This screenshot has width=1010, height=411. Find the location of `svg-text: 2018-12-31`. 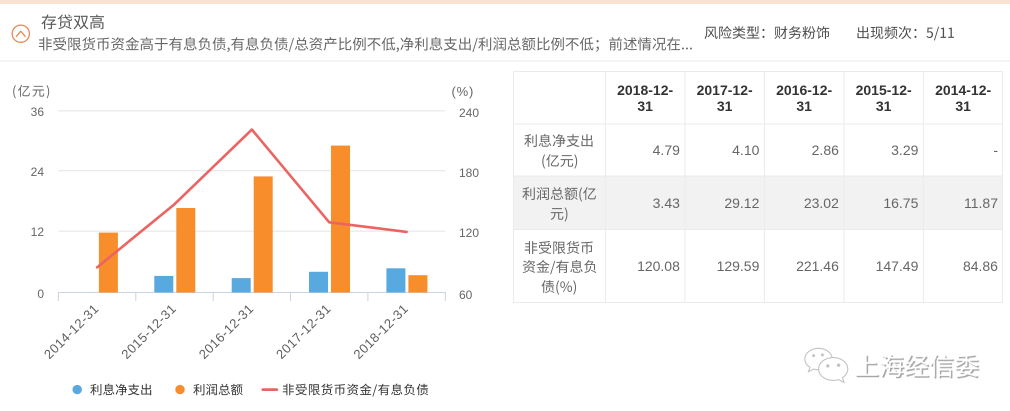

svg-text: 2018-12-31 is located at coordinates (380, 331).